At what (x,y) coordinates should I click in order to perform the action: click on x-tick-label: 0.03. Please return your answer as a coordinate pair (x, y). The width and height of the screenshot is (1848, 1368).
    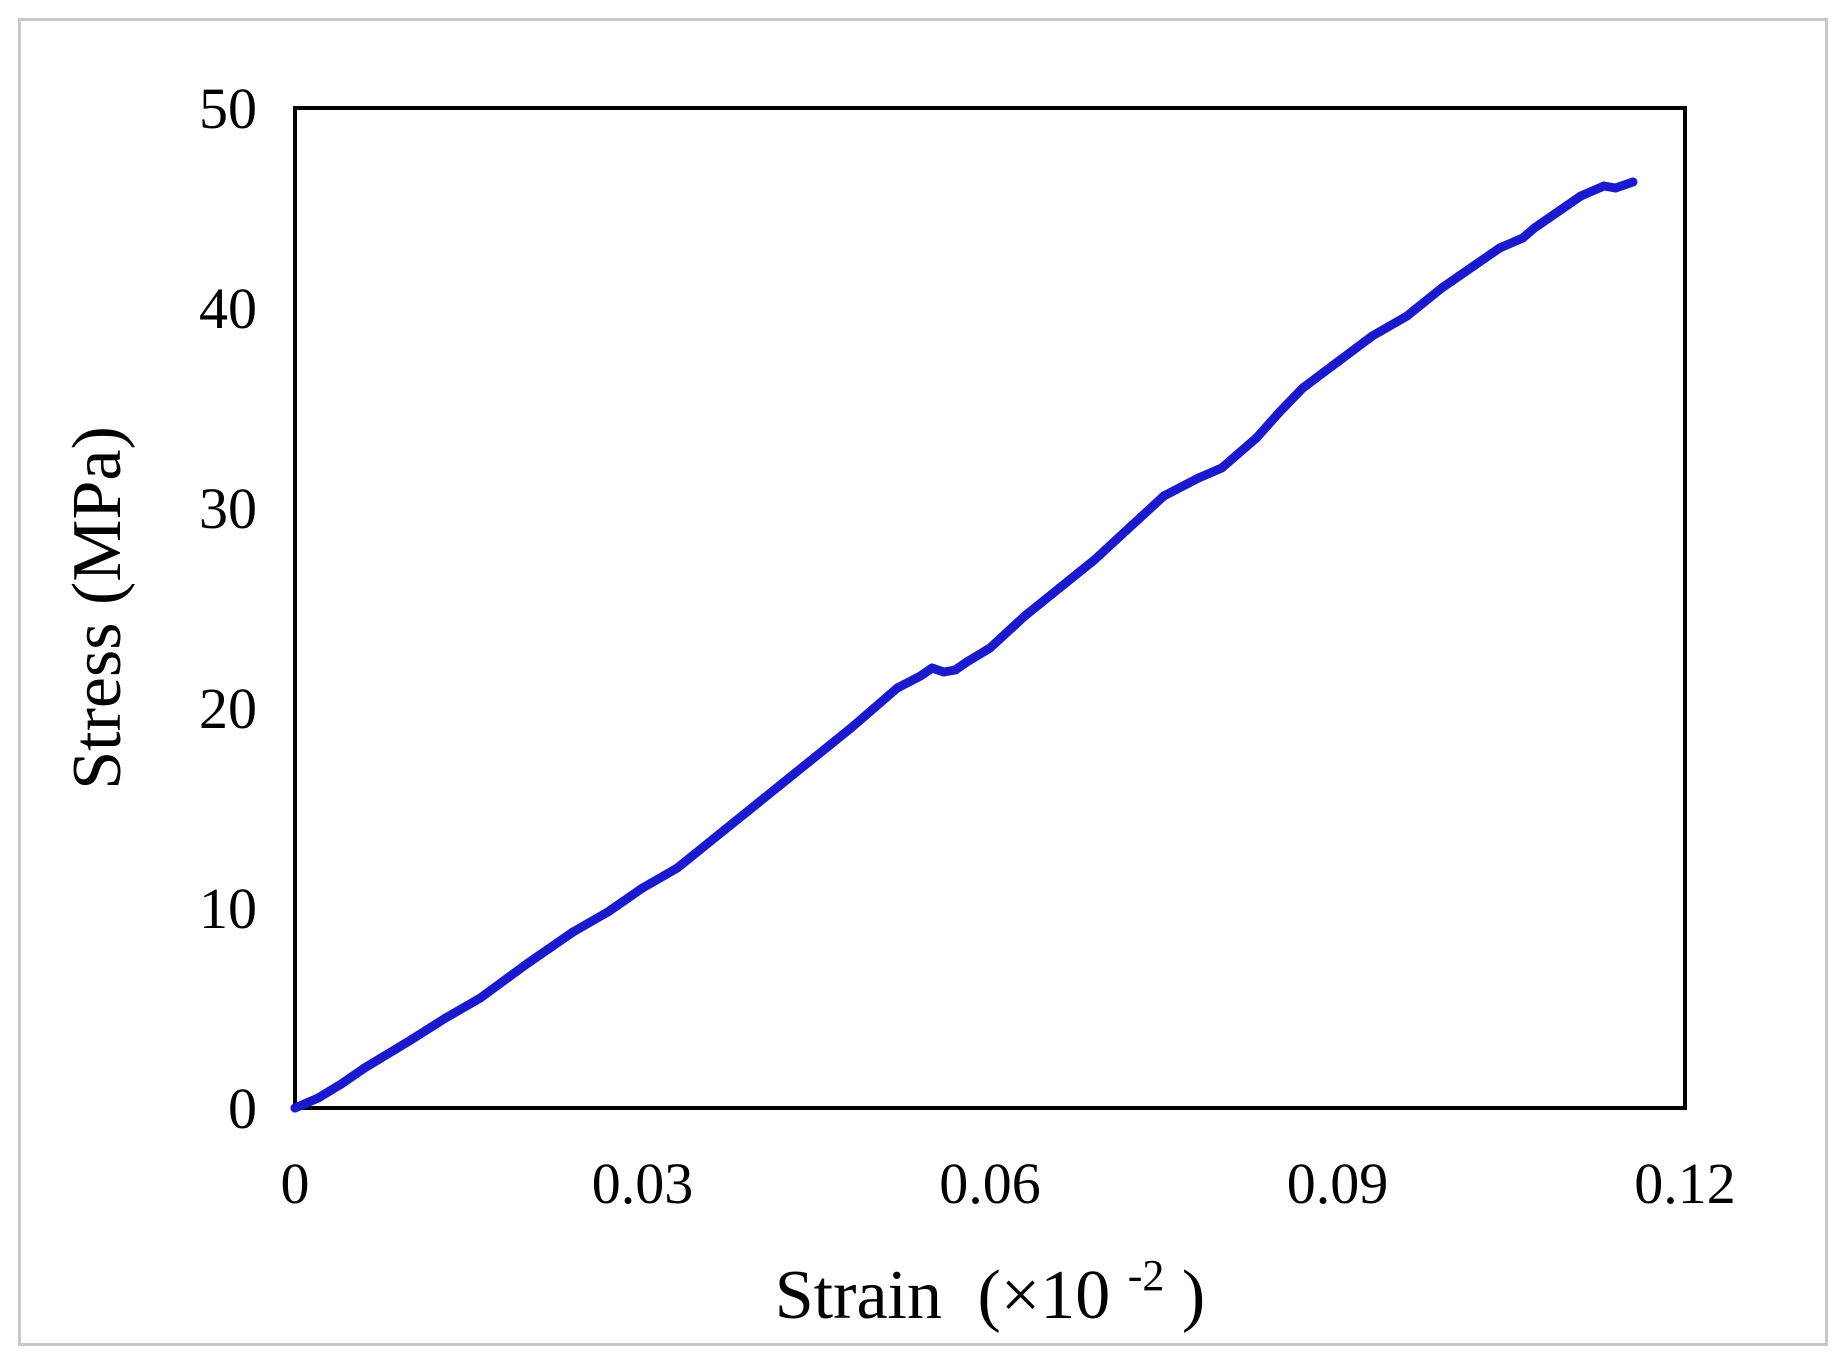
    Looking at the image, I should click on (643, 1183).